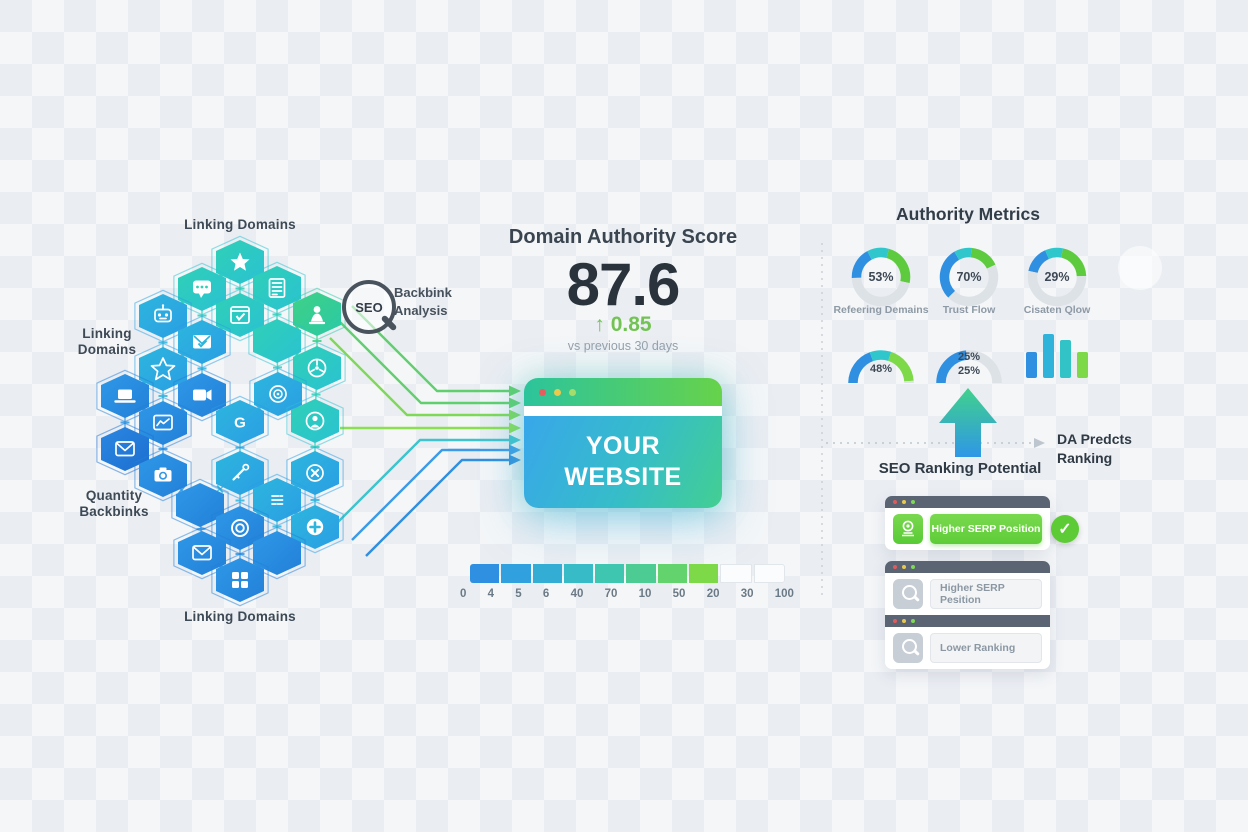 The width and height of the screenshot is (1248, 832). Describe the element at coordinates (969, 310) in the screenshot. I see `donut-label: Trust Flow` at that location.